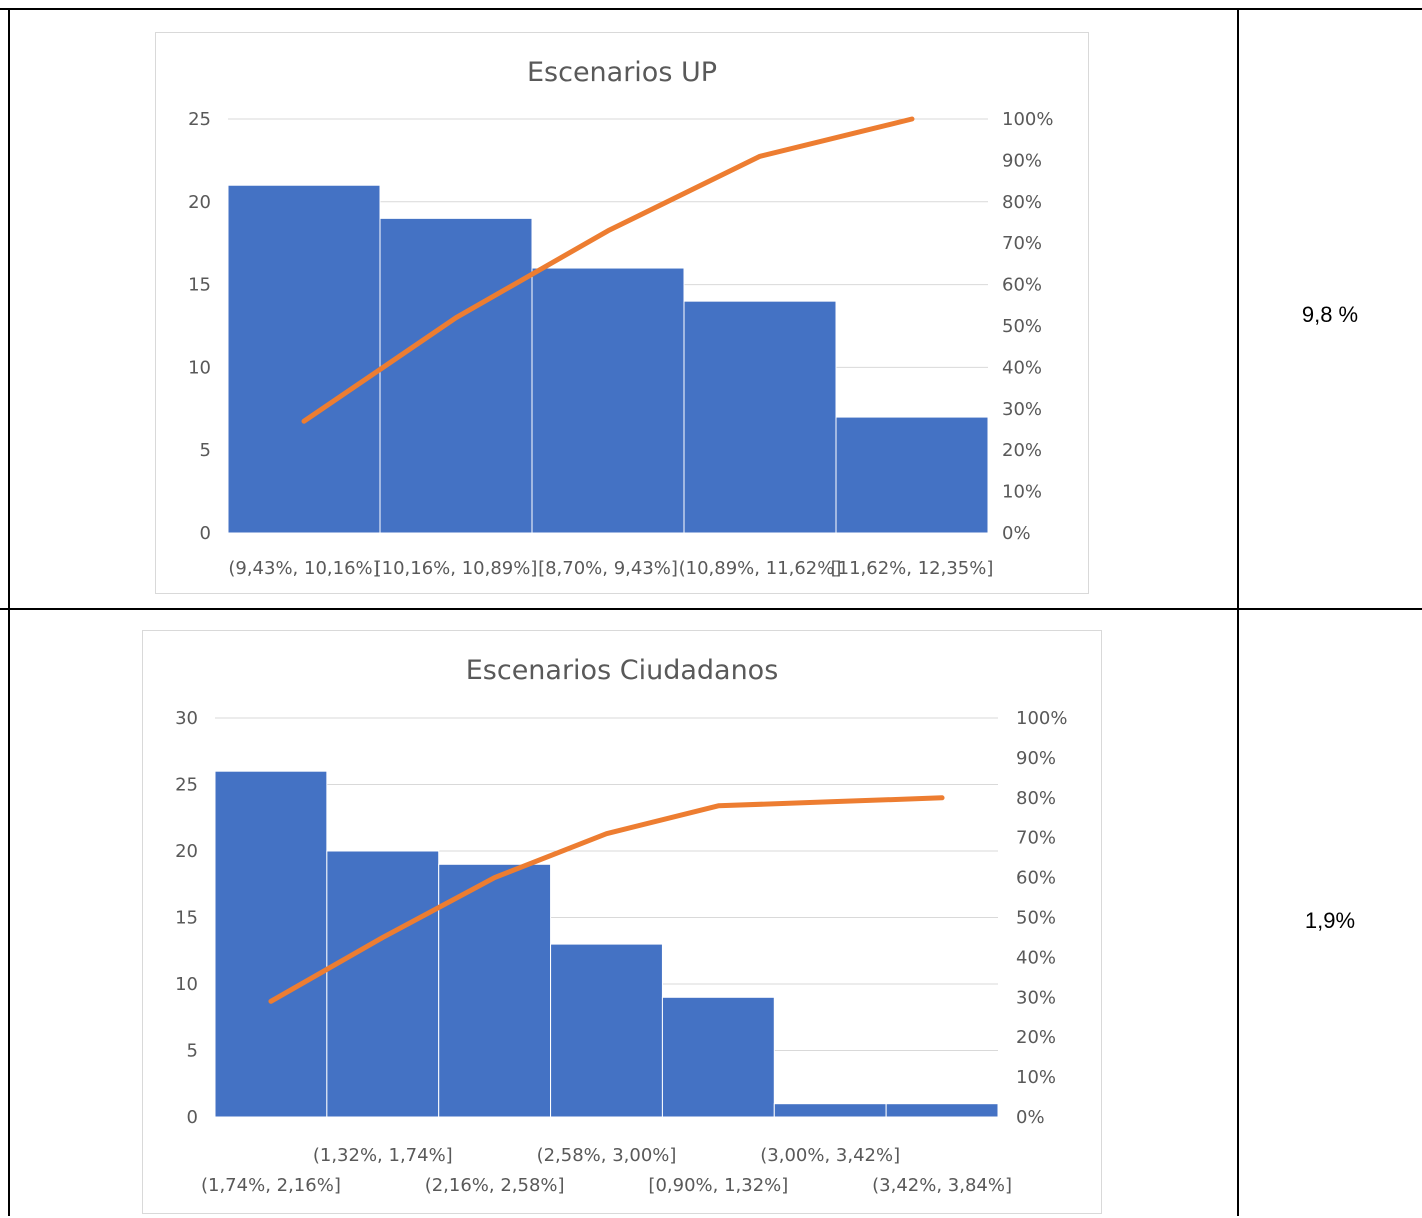 The height and width of the screenshot is (1218, 1422). I want to click on x-category-label: (1,32%, 1,74%], so click(383, 1155).